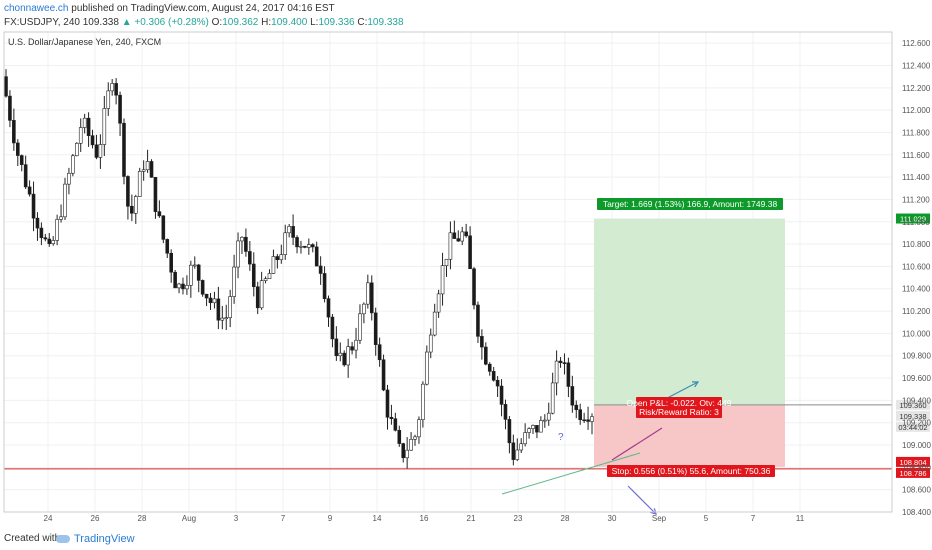 The width and height of the screenshot is (932, 550). What do you see at coordinates (679, 403) in the screenshot?
I see `open-pl-label: Open P&L: -0.022, Qty: 449` at bounding box center [679, 403].